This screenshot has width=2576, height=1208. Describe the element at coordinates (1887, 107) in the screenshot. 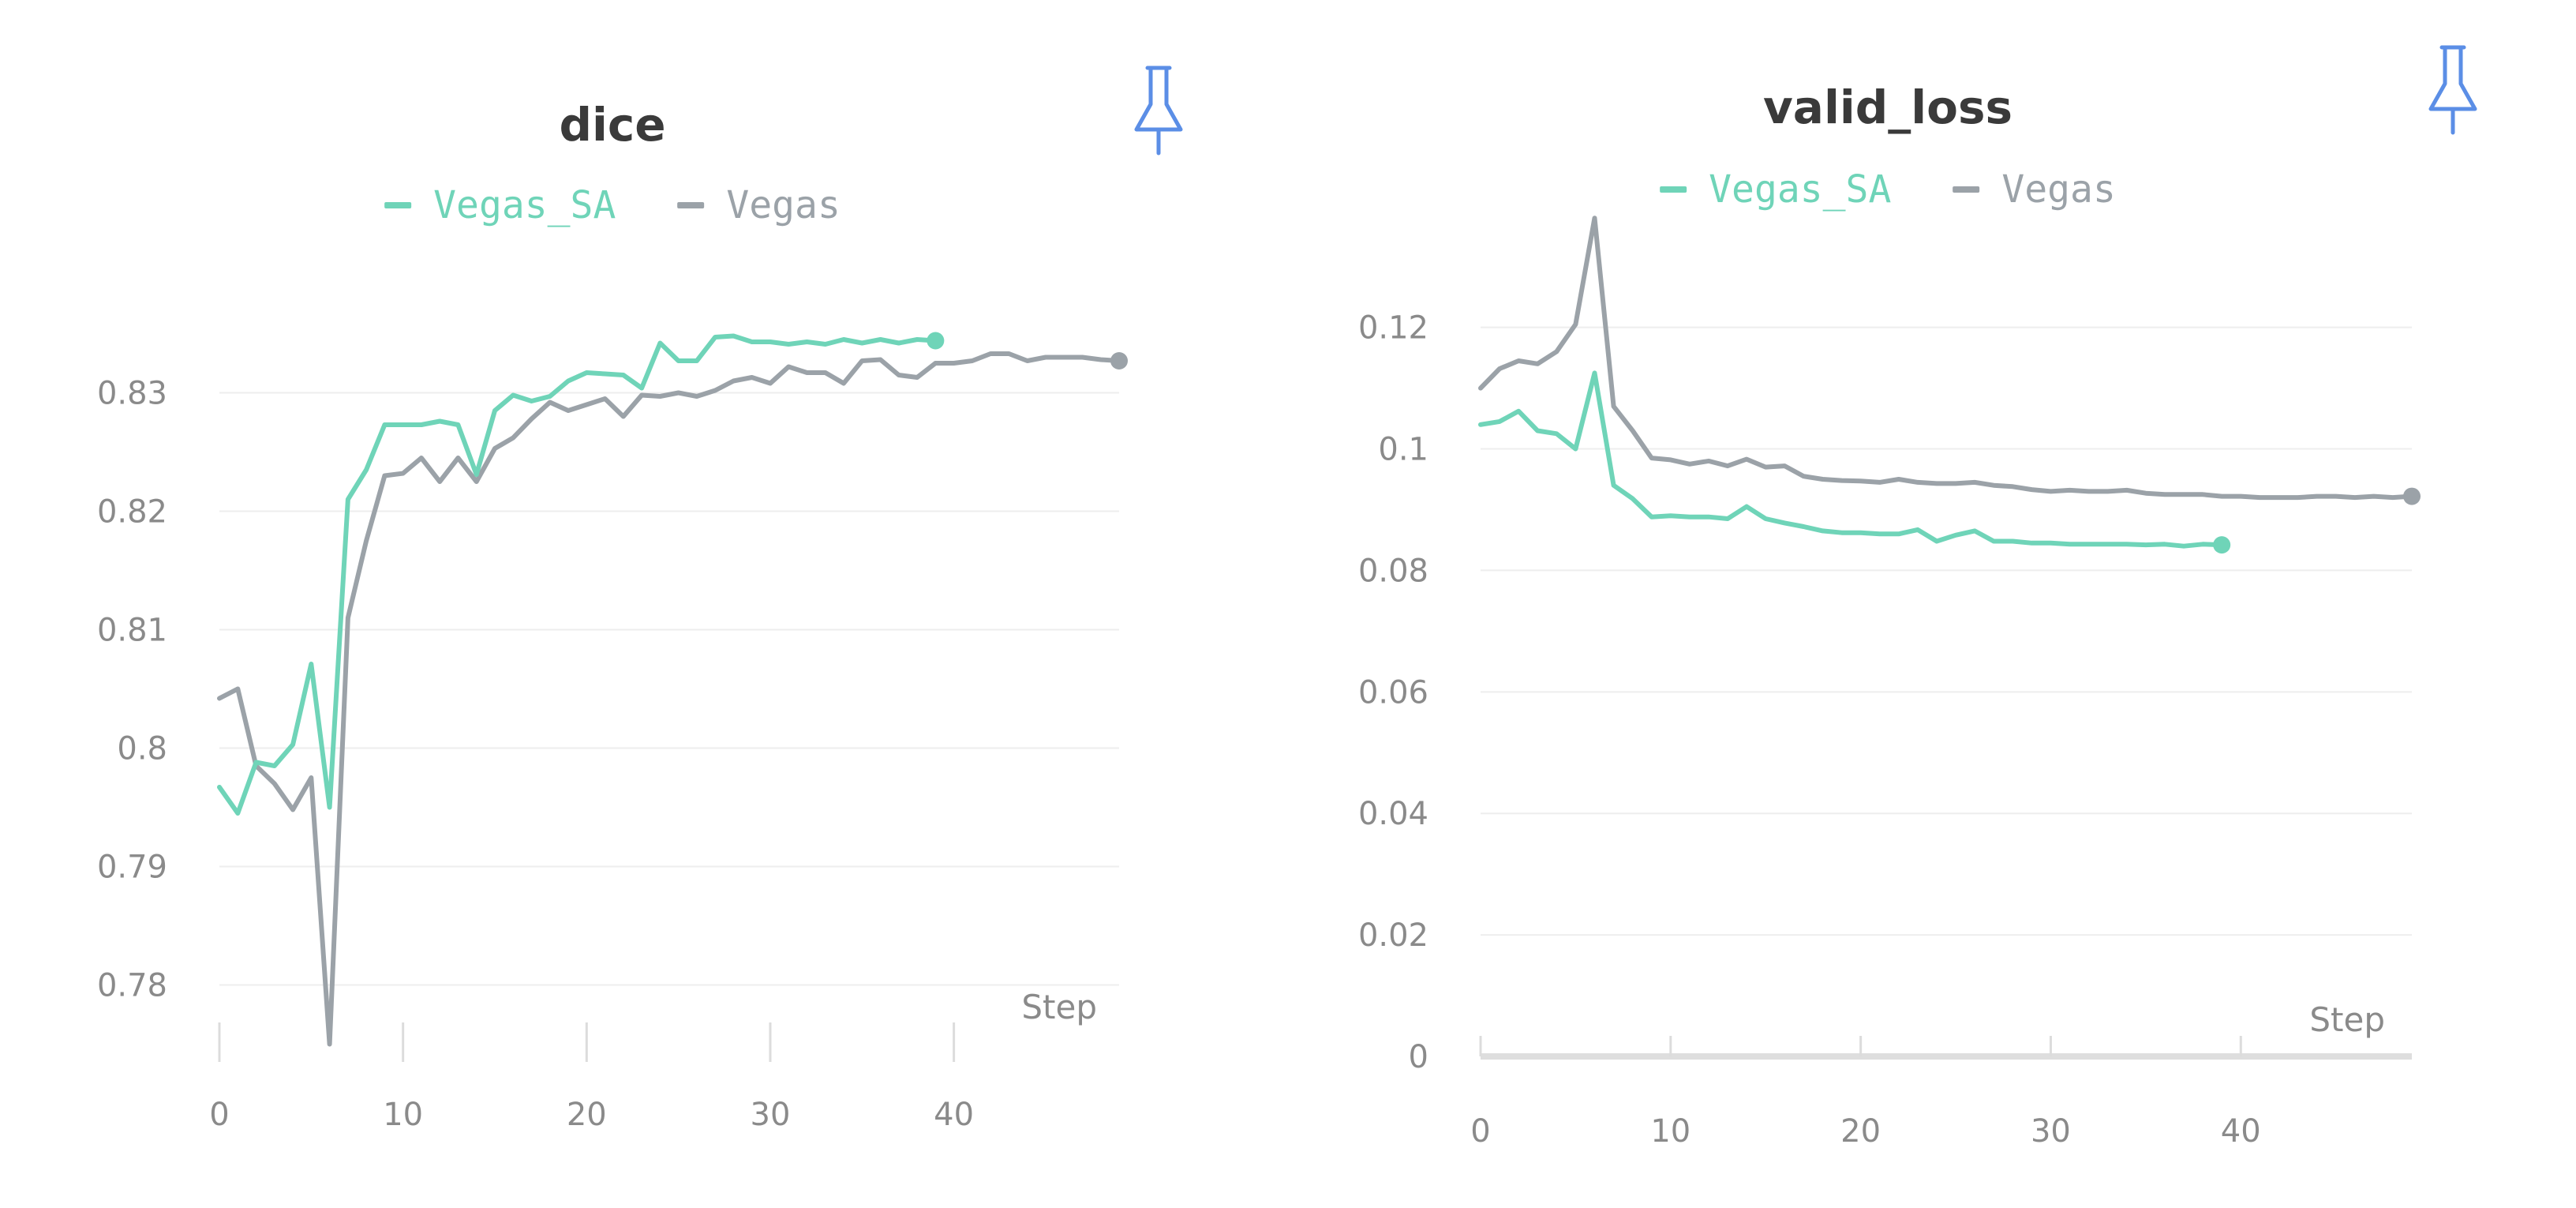

I see `chart-title: valid_loss` at that location.